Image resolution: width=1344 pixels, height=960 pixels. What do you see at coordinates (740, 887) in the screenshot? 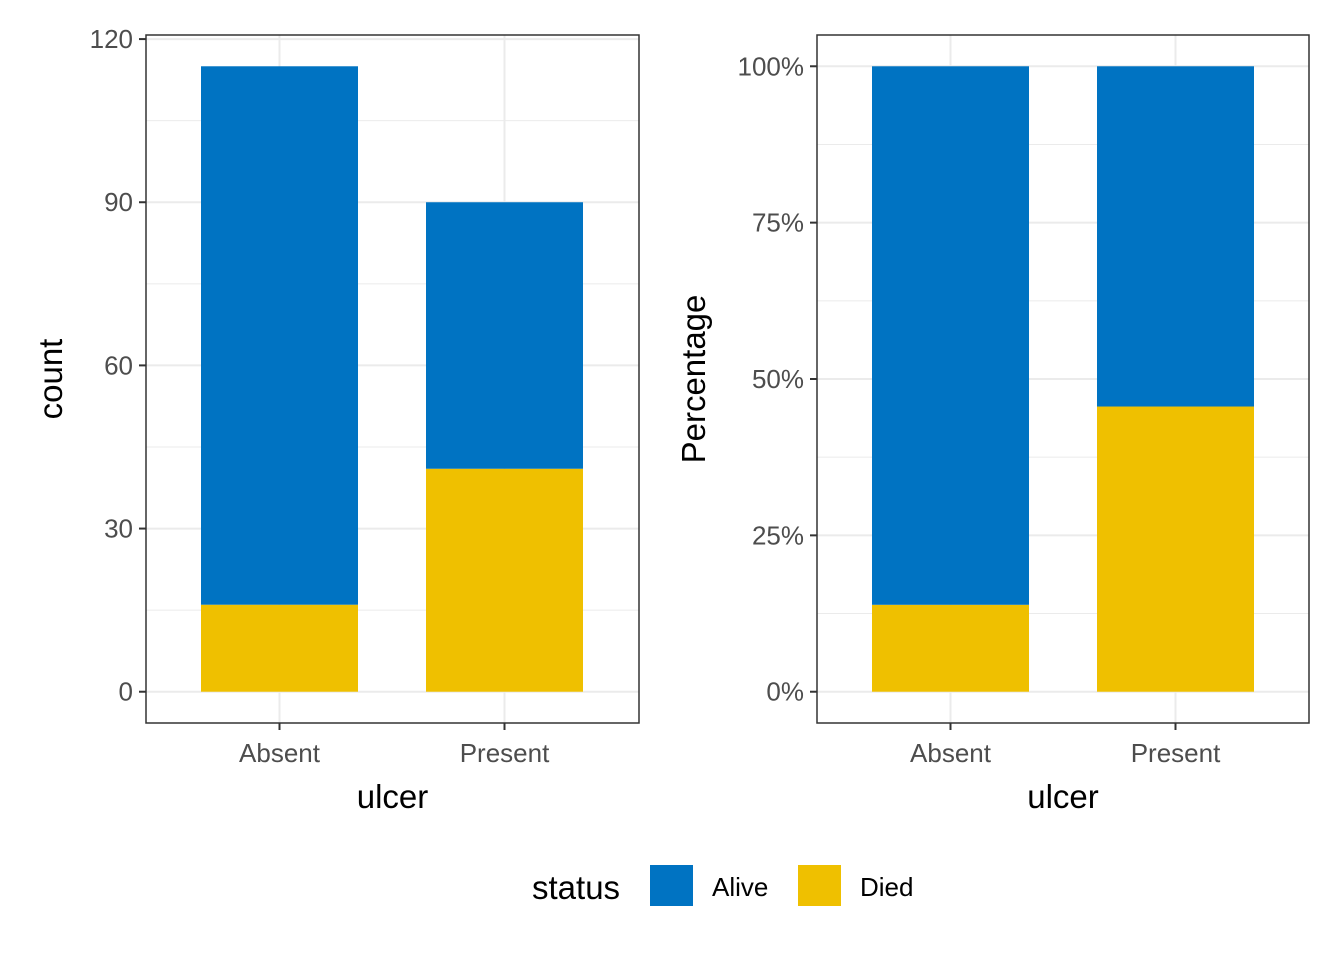
I see `legend-label-alive: Alive` at bounding box center [740, 887].